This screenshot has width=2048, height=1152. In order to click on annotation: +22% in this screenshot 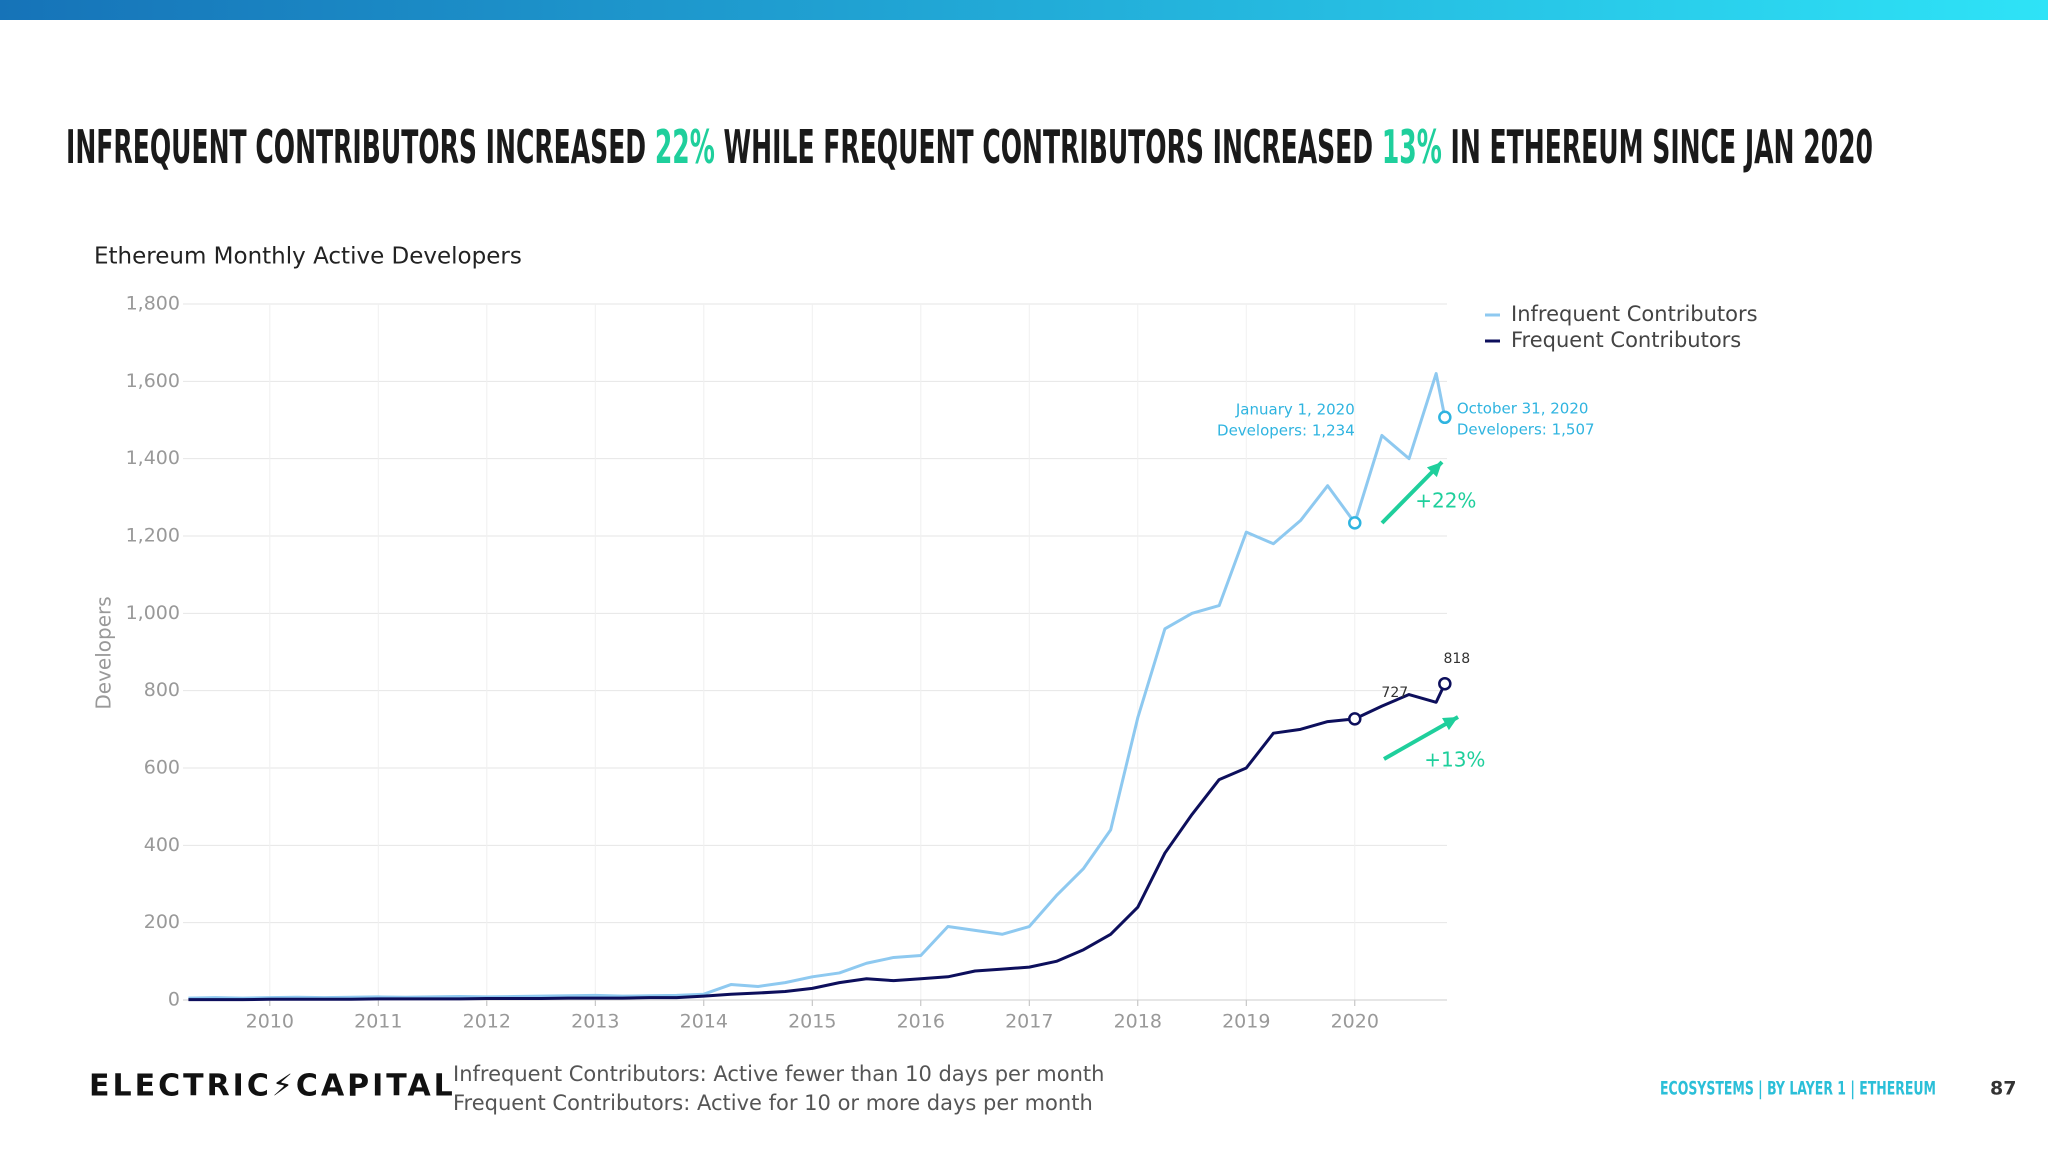, I will do `click(1445, 501)`.